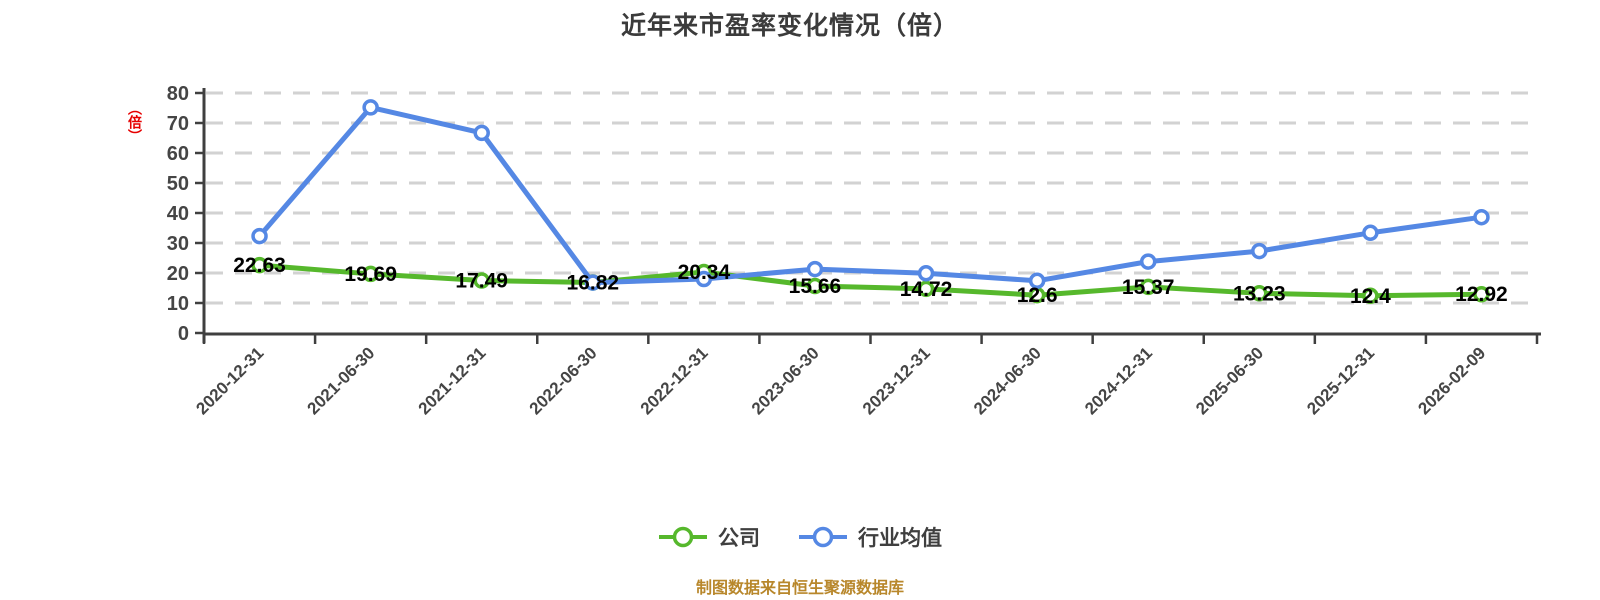 Image resolution: width=1600 pixels, height=600 pixels. I want to click on company-line-marker-icon, so click(683, 537).